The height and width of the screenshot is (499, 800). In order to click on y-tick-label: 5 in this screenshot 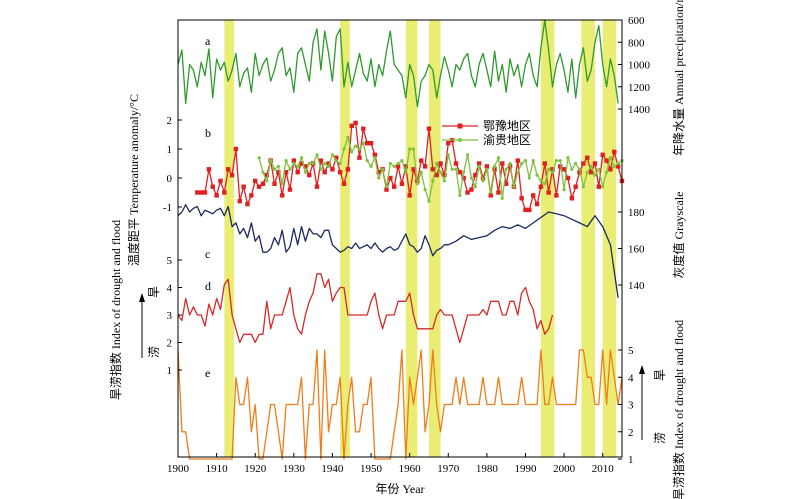, I will do `click(170, 261)`.